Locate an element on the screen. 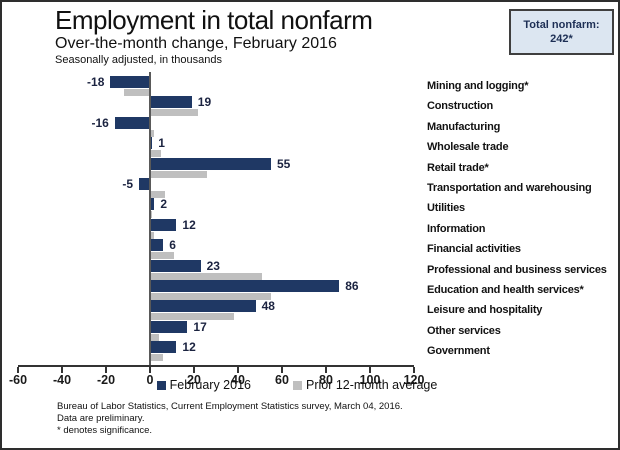 The height and width of the screenshot is (450, 620). category-label-10: Education and health services* is located at coordinates (505, 290).